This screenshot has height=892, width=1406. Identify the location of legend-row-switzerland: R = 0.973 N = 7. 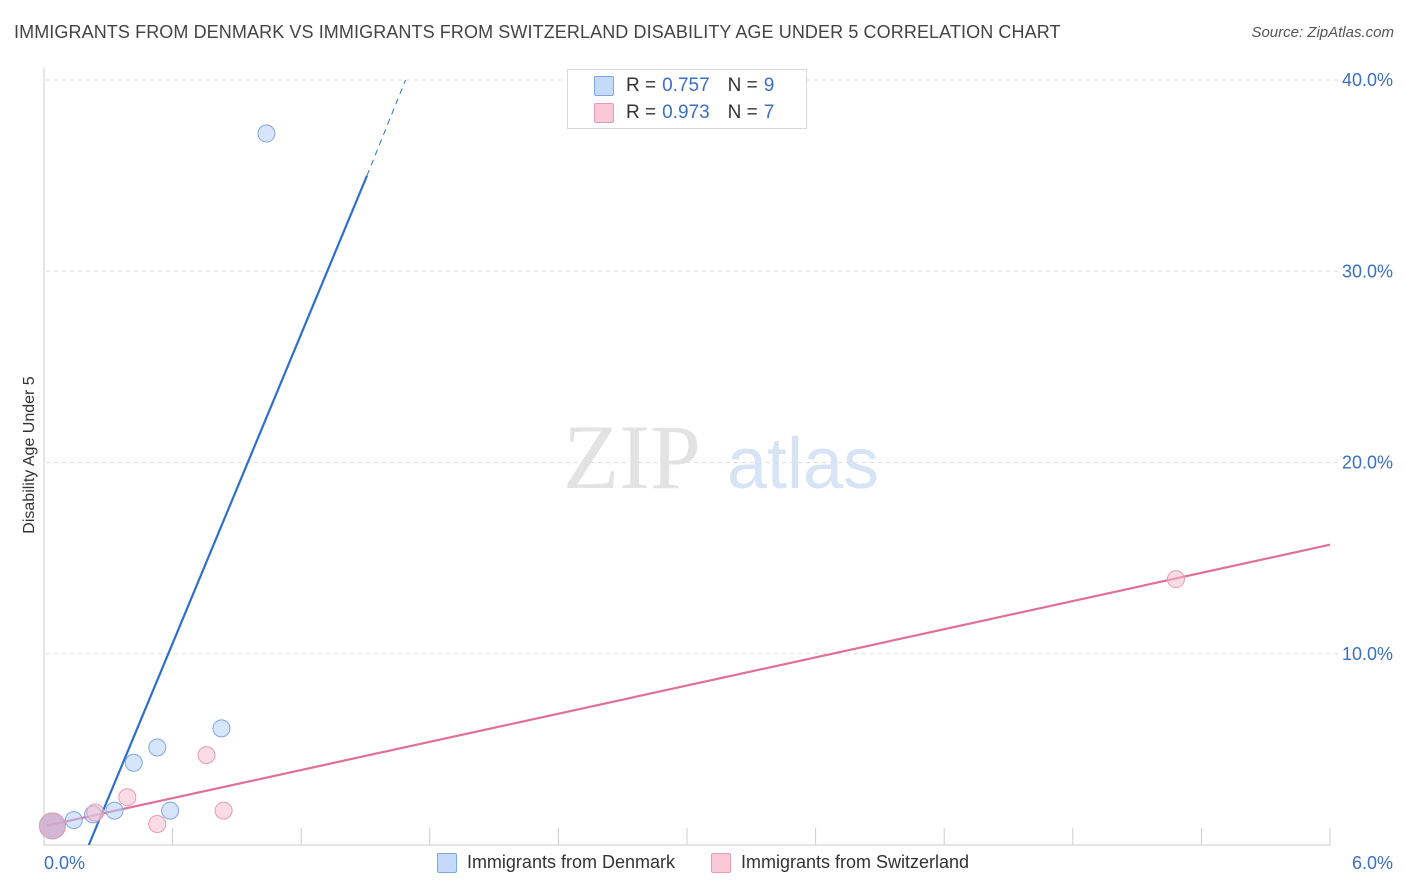
(671, 113).